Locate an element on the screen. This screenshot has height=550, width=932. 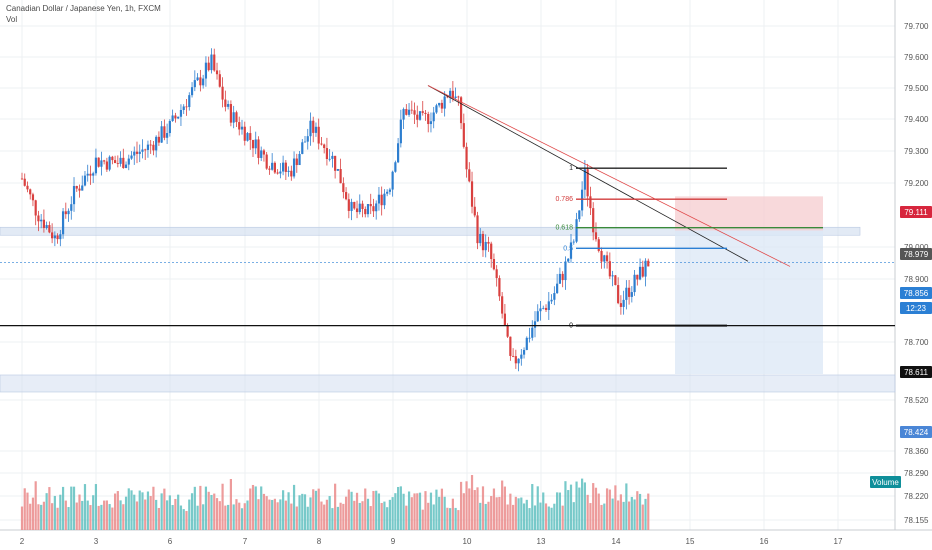
stop-loss-zone is located at coordinates (749, 213).